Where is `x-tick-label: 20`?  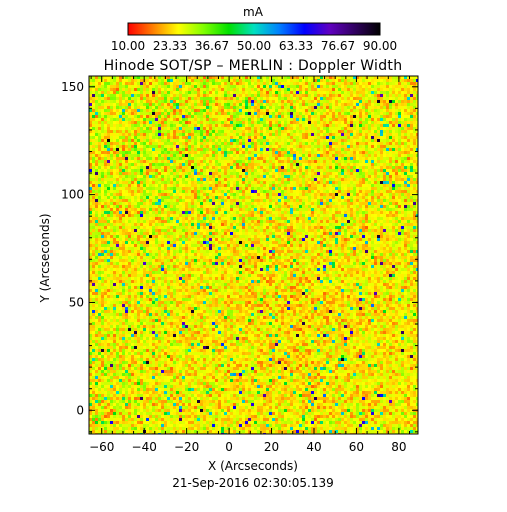
x-tick-label: 20 is located at coordinates (271, 447).